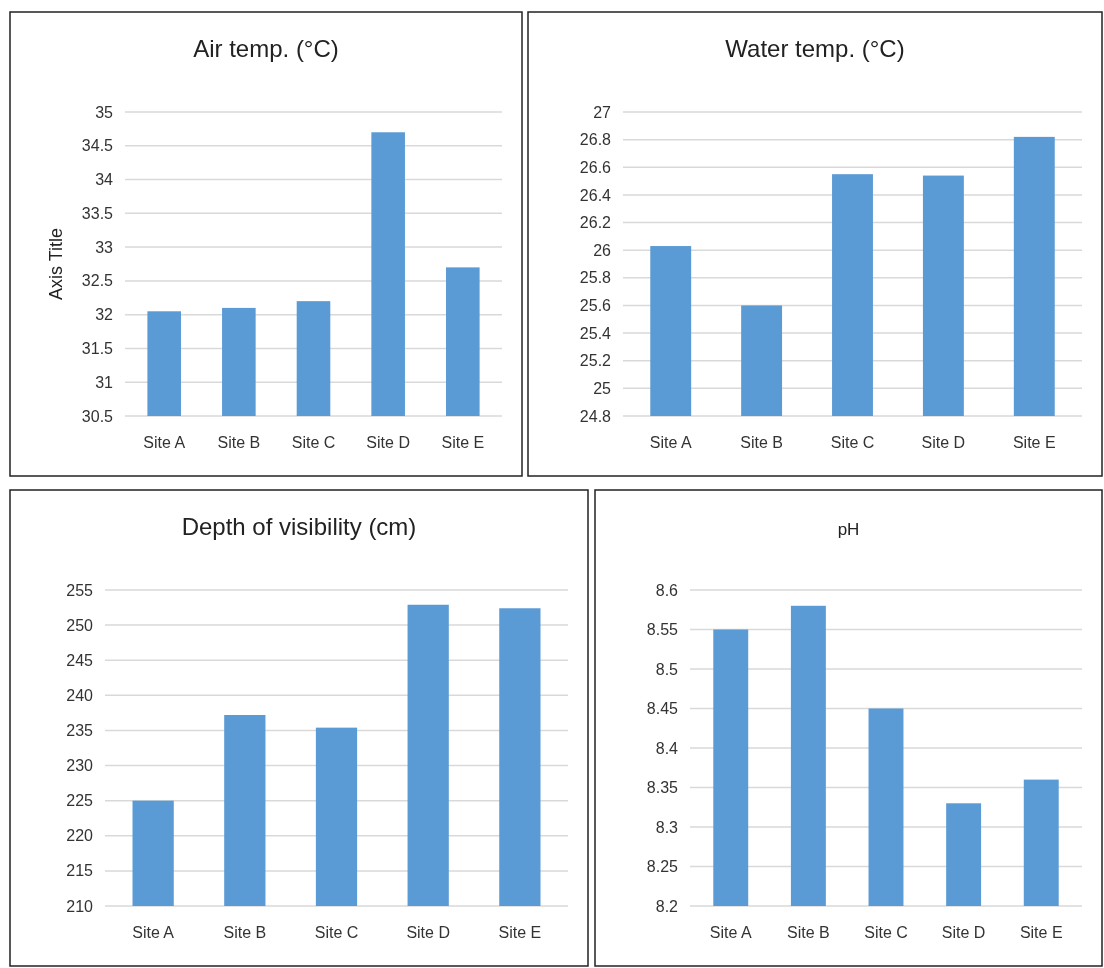 The image size is (1104, 968). Describe the element at coordinates (595, 306) in the screenshot. I see `y-tick-label: 25.6` at that location.